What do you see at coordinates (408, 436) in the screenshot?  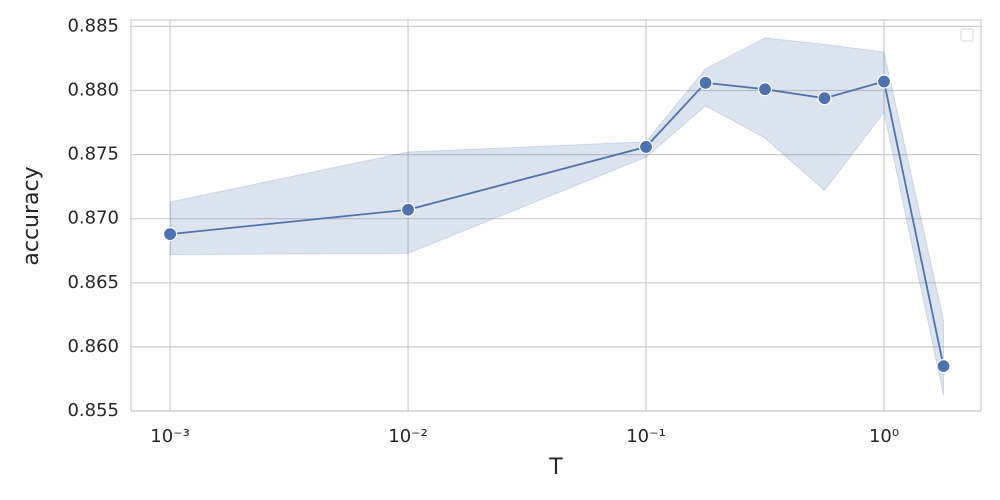 I see `x-tick-label: 10⁻²` at bounding box center [408, 436].